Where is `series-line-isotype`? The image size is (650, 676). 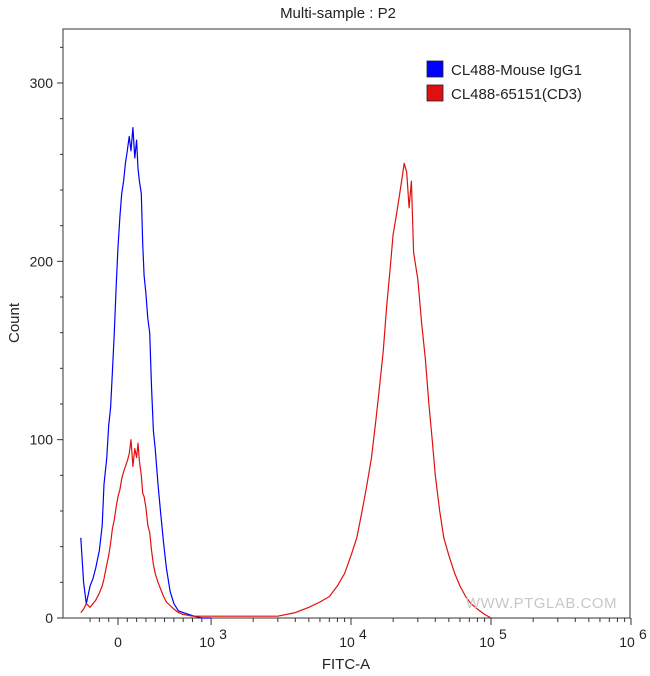
series-line-isotype is located at coordinates (146, 372).